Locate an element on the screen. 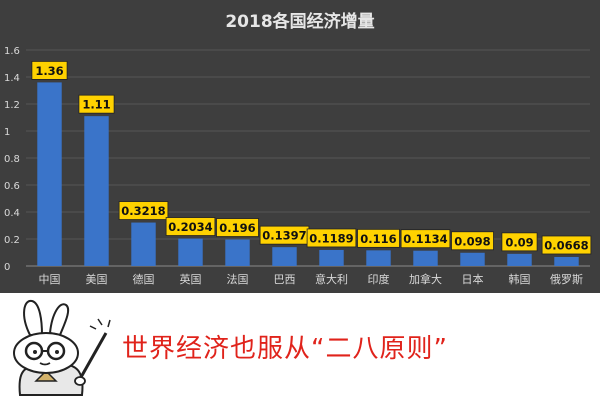 The image size is (600, 400). x-tick-label: 英国 is located at coordinates (191, 279).